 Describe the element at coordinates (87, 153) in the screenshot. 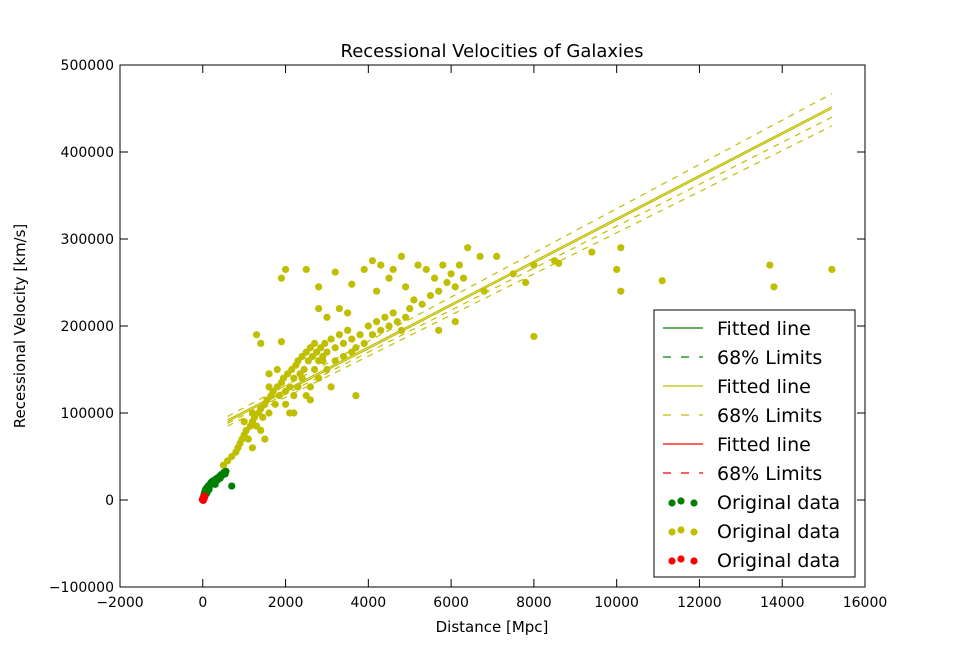

I see `y-tick-label-5: 400000` at that location.